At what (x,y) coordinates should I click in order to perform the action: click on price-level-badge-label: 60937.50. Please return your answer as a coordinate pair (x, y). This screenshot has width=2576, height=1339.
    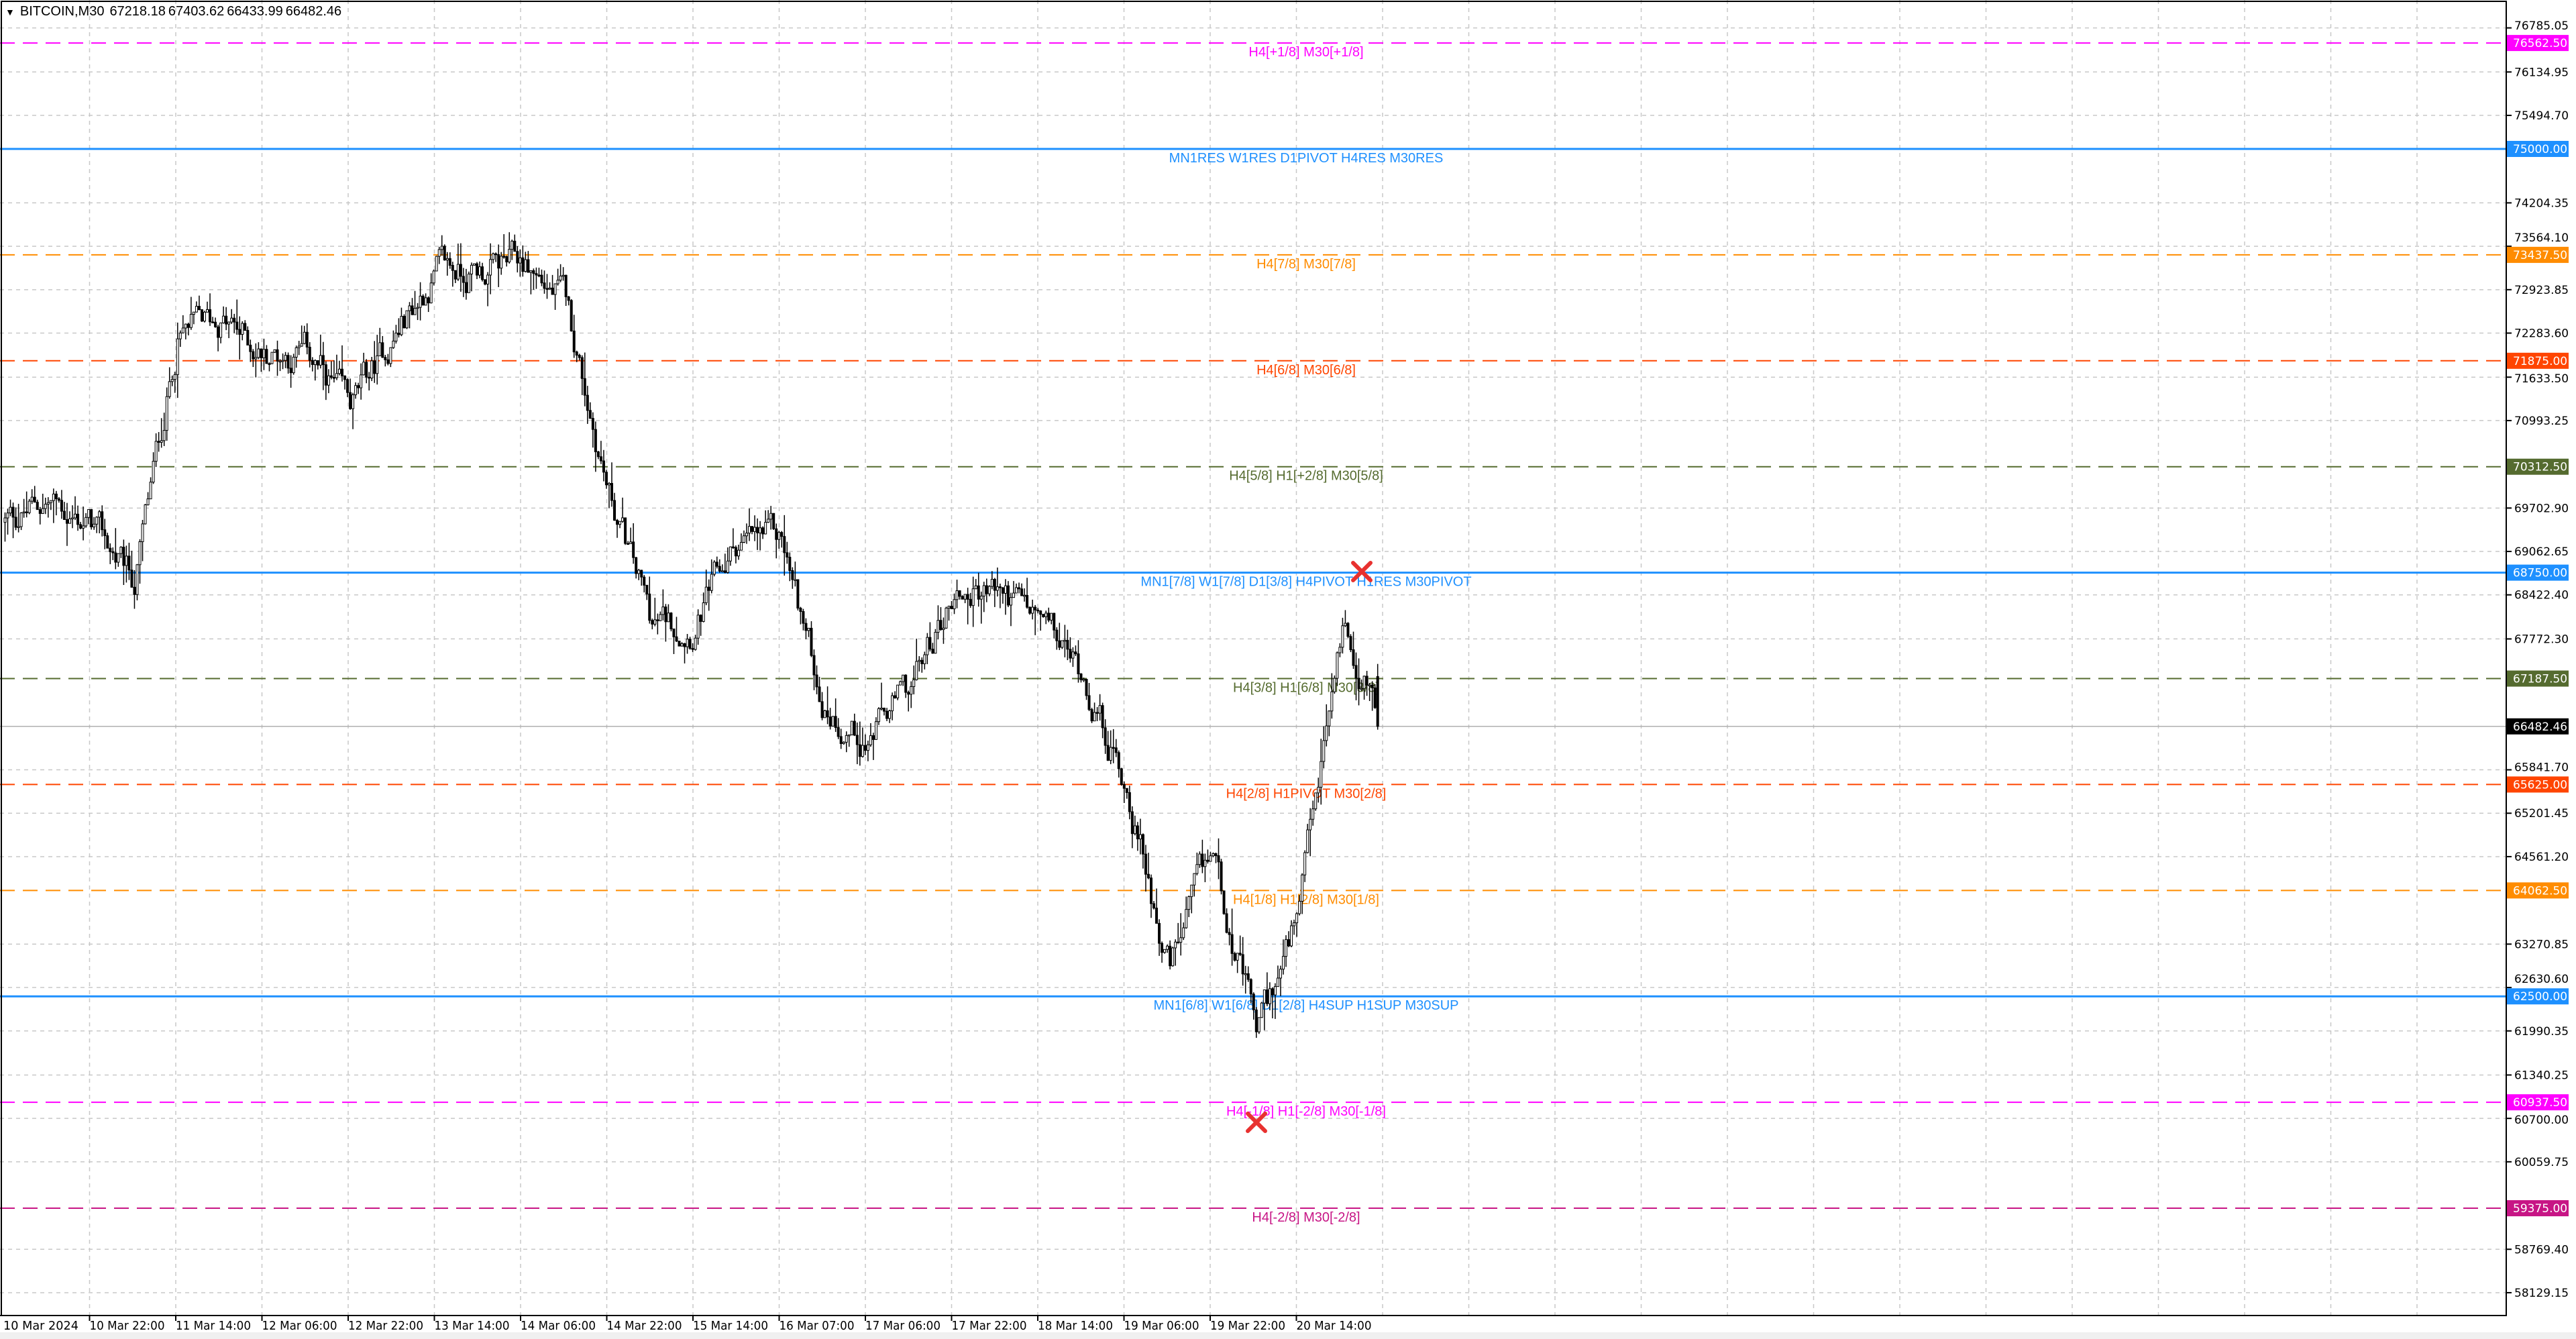
    Looking at the image, I should click on (2540, 1103).